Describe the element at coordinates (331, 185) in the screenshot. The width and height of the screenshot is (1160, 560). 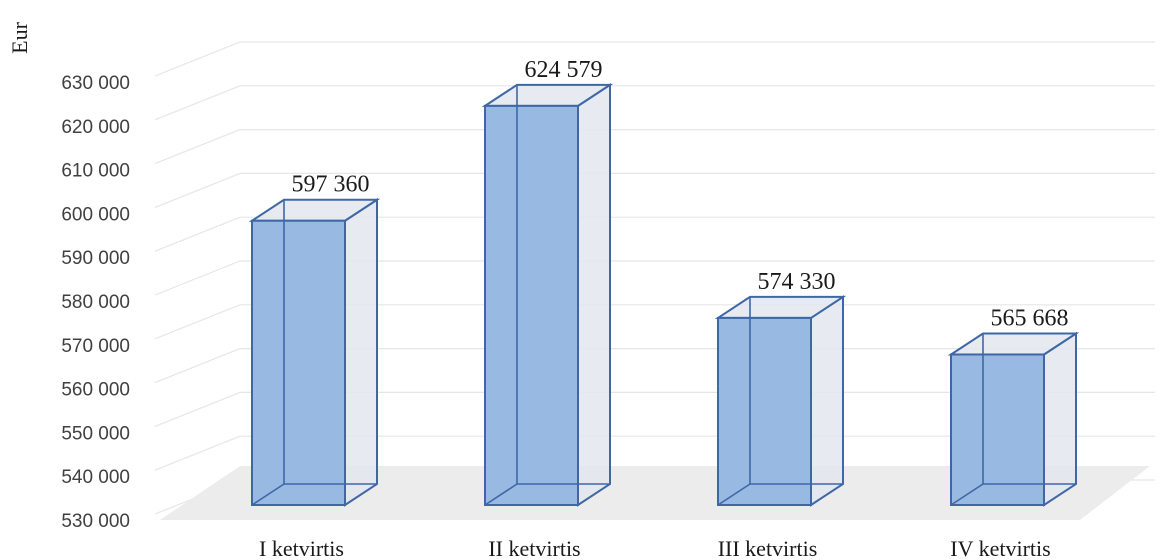
I see `data-label: 597 360` at that location.